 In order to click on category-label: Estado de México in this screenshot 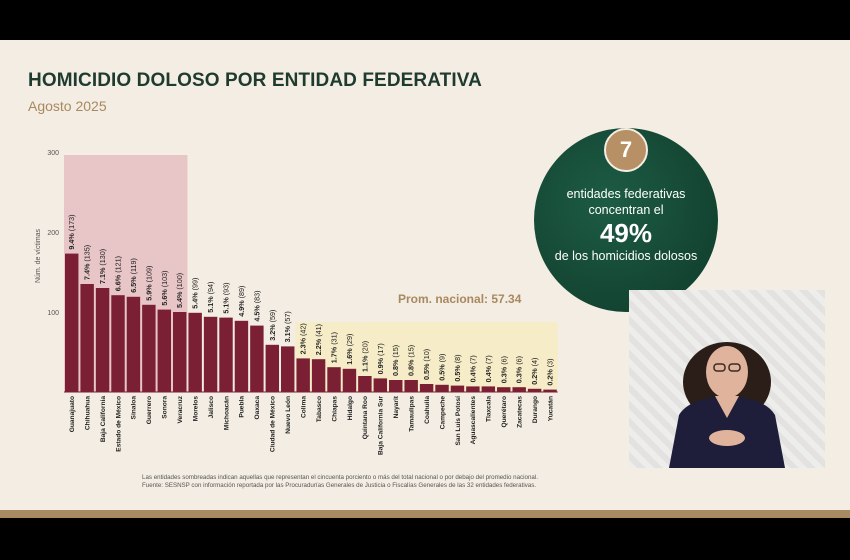, I will do `click(118, 424)`.